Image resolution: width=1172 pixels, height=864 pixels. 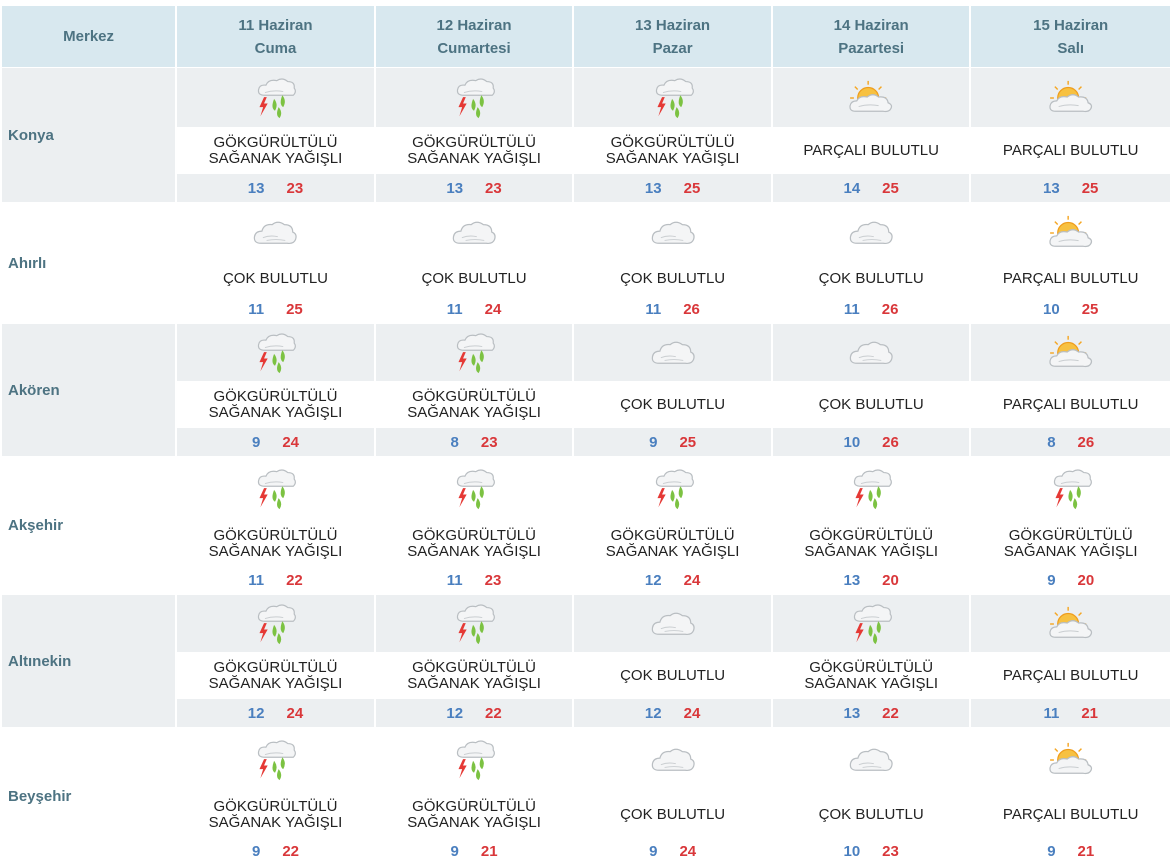 I want to click on day-date: 13 Haziran, so click(x=673, y=25).